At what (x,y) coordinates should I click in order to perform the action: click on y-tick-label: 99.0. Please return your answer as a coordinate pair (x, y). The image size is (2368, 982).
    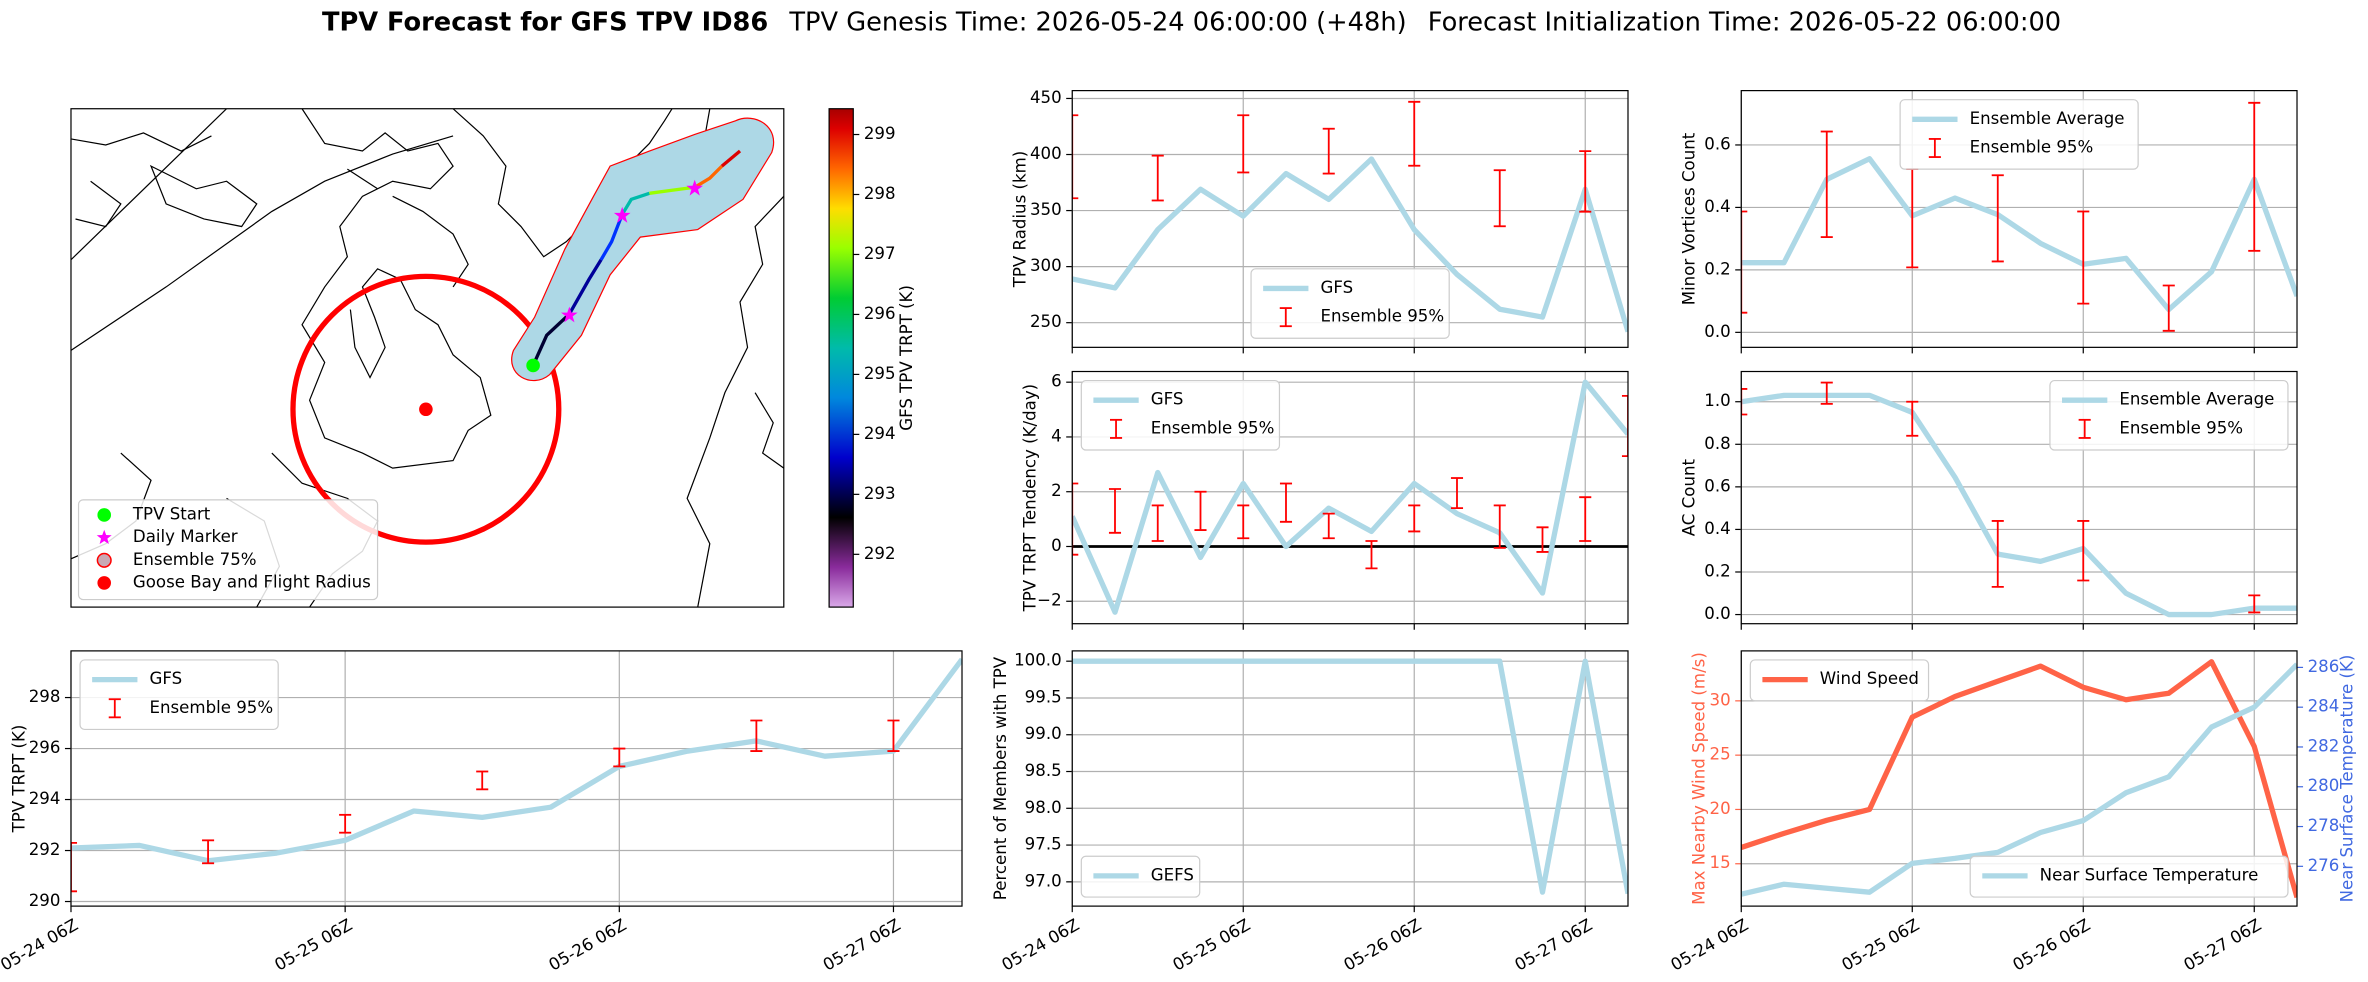
    Looking at the image, I should click on (1043, 733).